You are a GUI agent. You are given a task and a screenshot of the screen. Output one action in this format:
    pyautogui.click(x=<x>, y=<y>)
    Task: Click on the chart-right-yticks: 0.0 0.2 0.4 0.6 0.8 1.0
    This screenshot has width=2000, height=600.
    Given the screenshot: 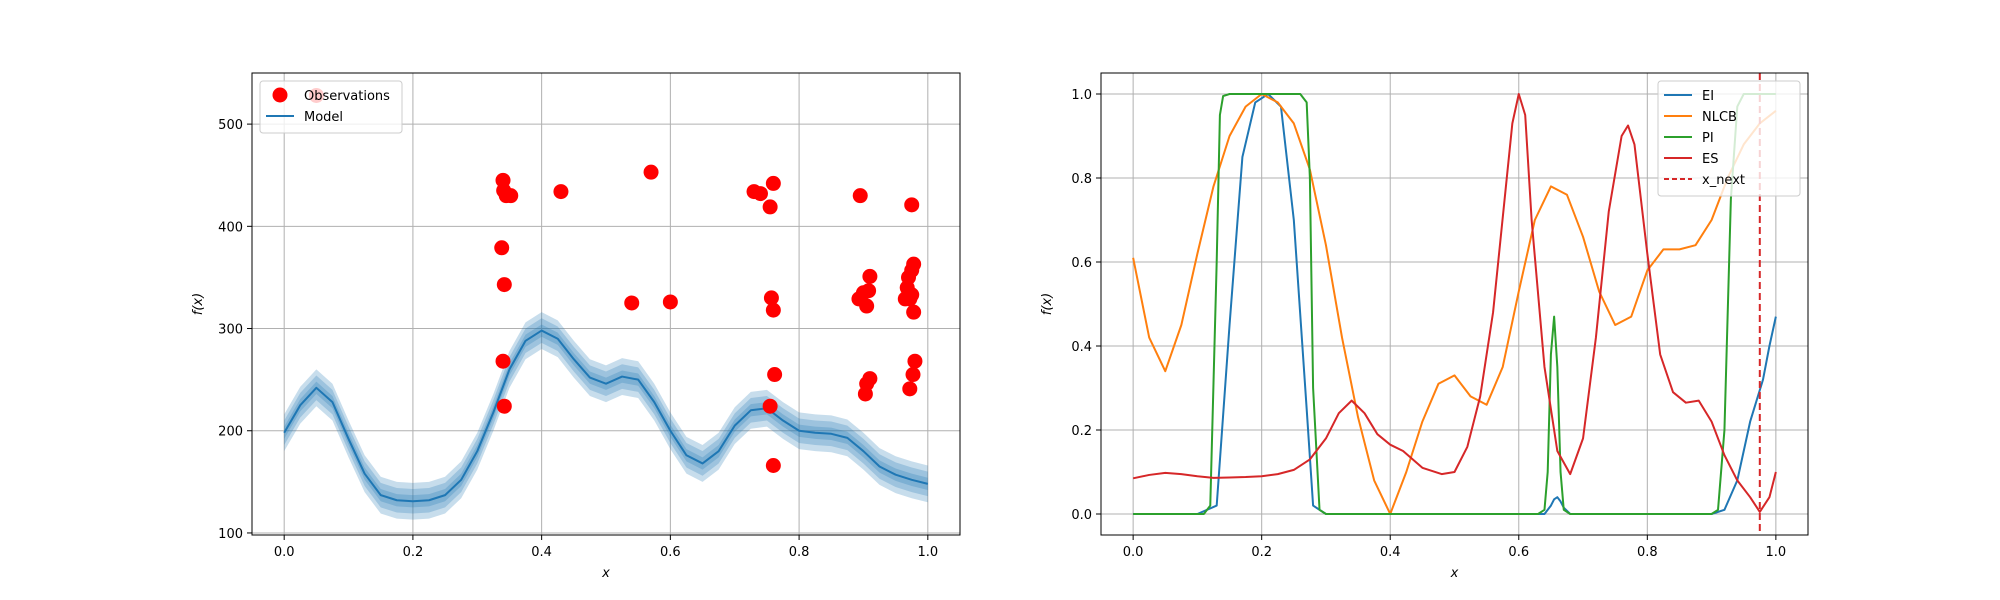 What is the action you would take?
    pyautogui.click(x=1086, y=305)
    